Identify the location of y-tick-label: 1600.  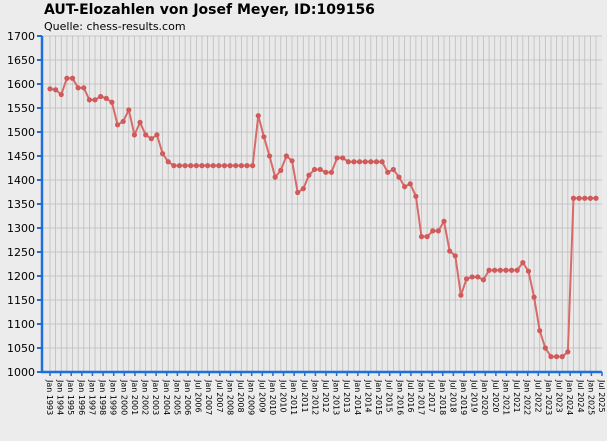
(21, 84).